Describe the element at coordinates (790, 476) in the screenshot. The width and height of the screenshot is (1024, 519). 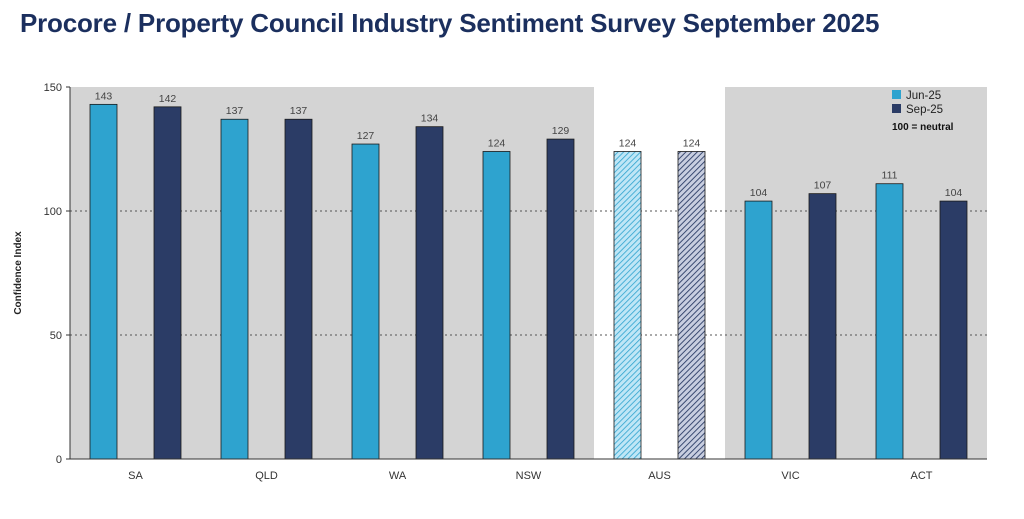
I see `x-tick-label-vic: VIC` at that location.